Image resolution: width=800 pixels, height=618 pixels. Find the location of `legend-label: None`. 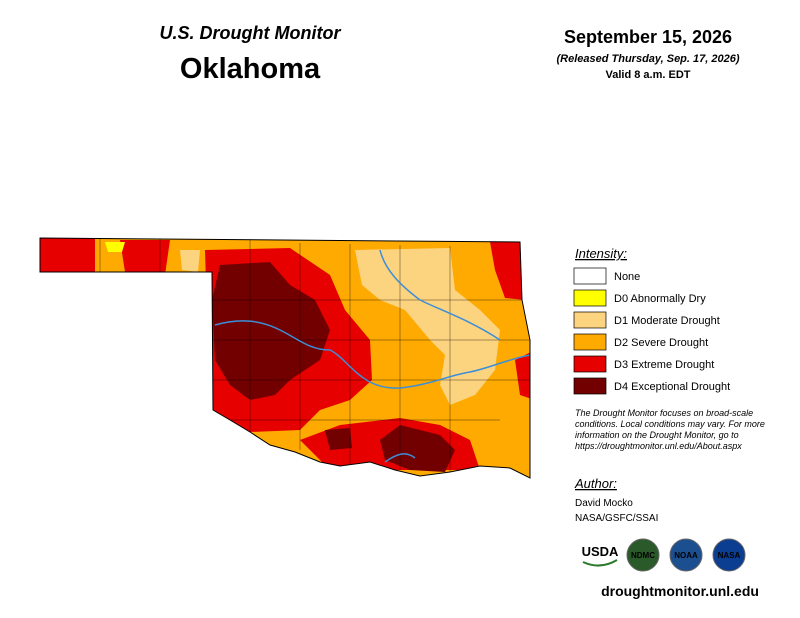

legend-label: None is located at coordinates (627, 277).